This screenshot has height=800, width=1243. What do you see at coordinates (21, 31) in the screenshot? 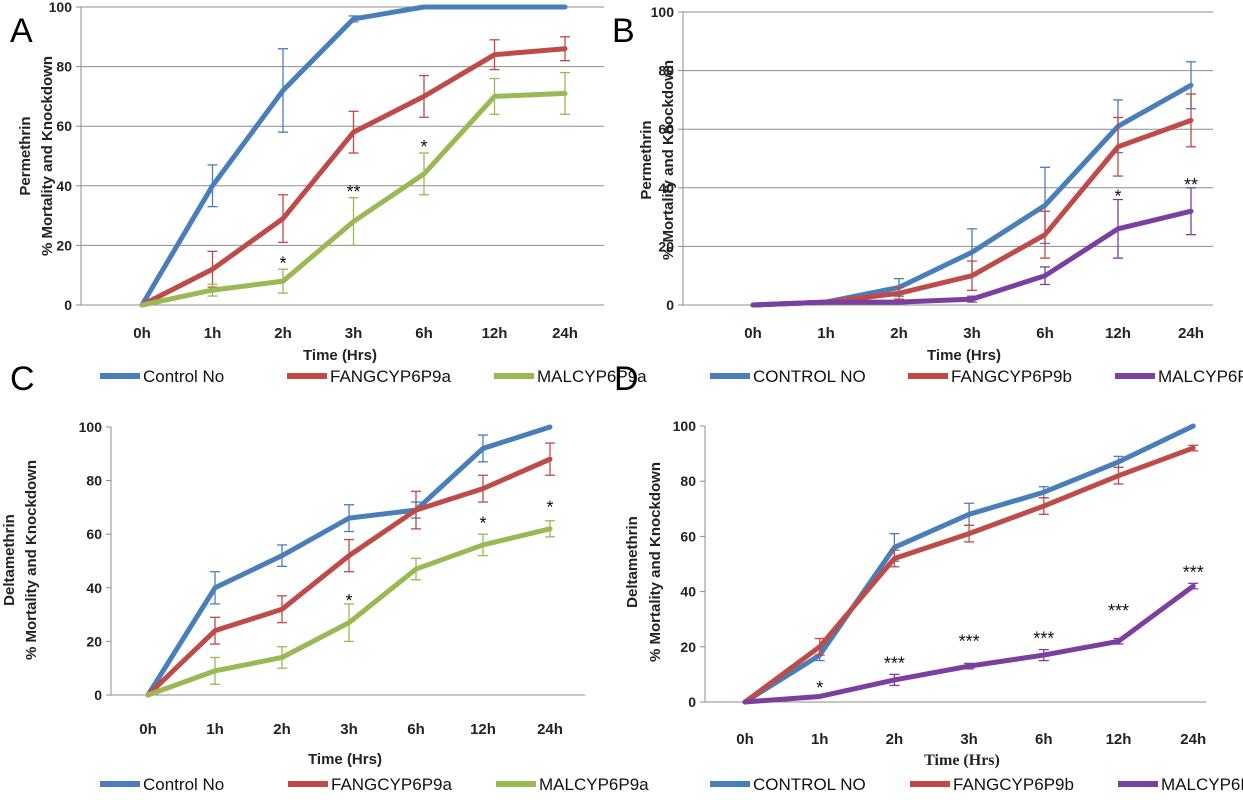
I see `panel-letter: A` at bounding box center [21, 31].